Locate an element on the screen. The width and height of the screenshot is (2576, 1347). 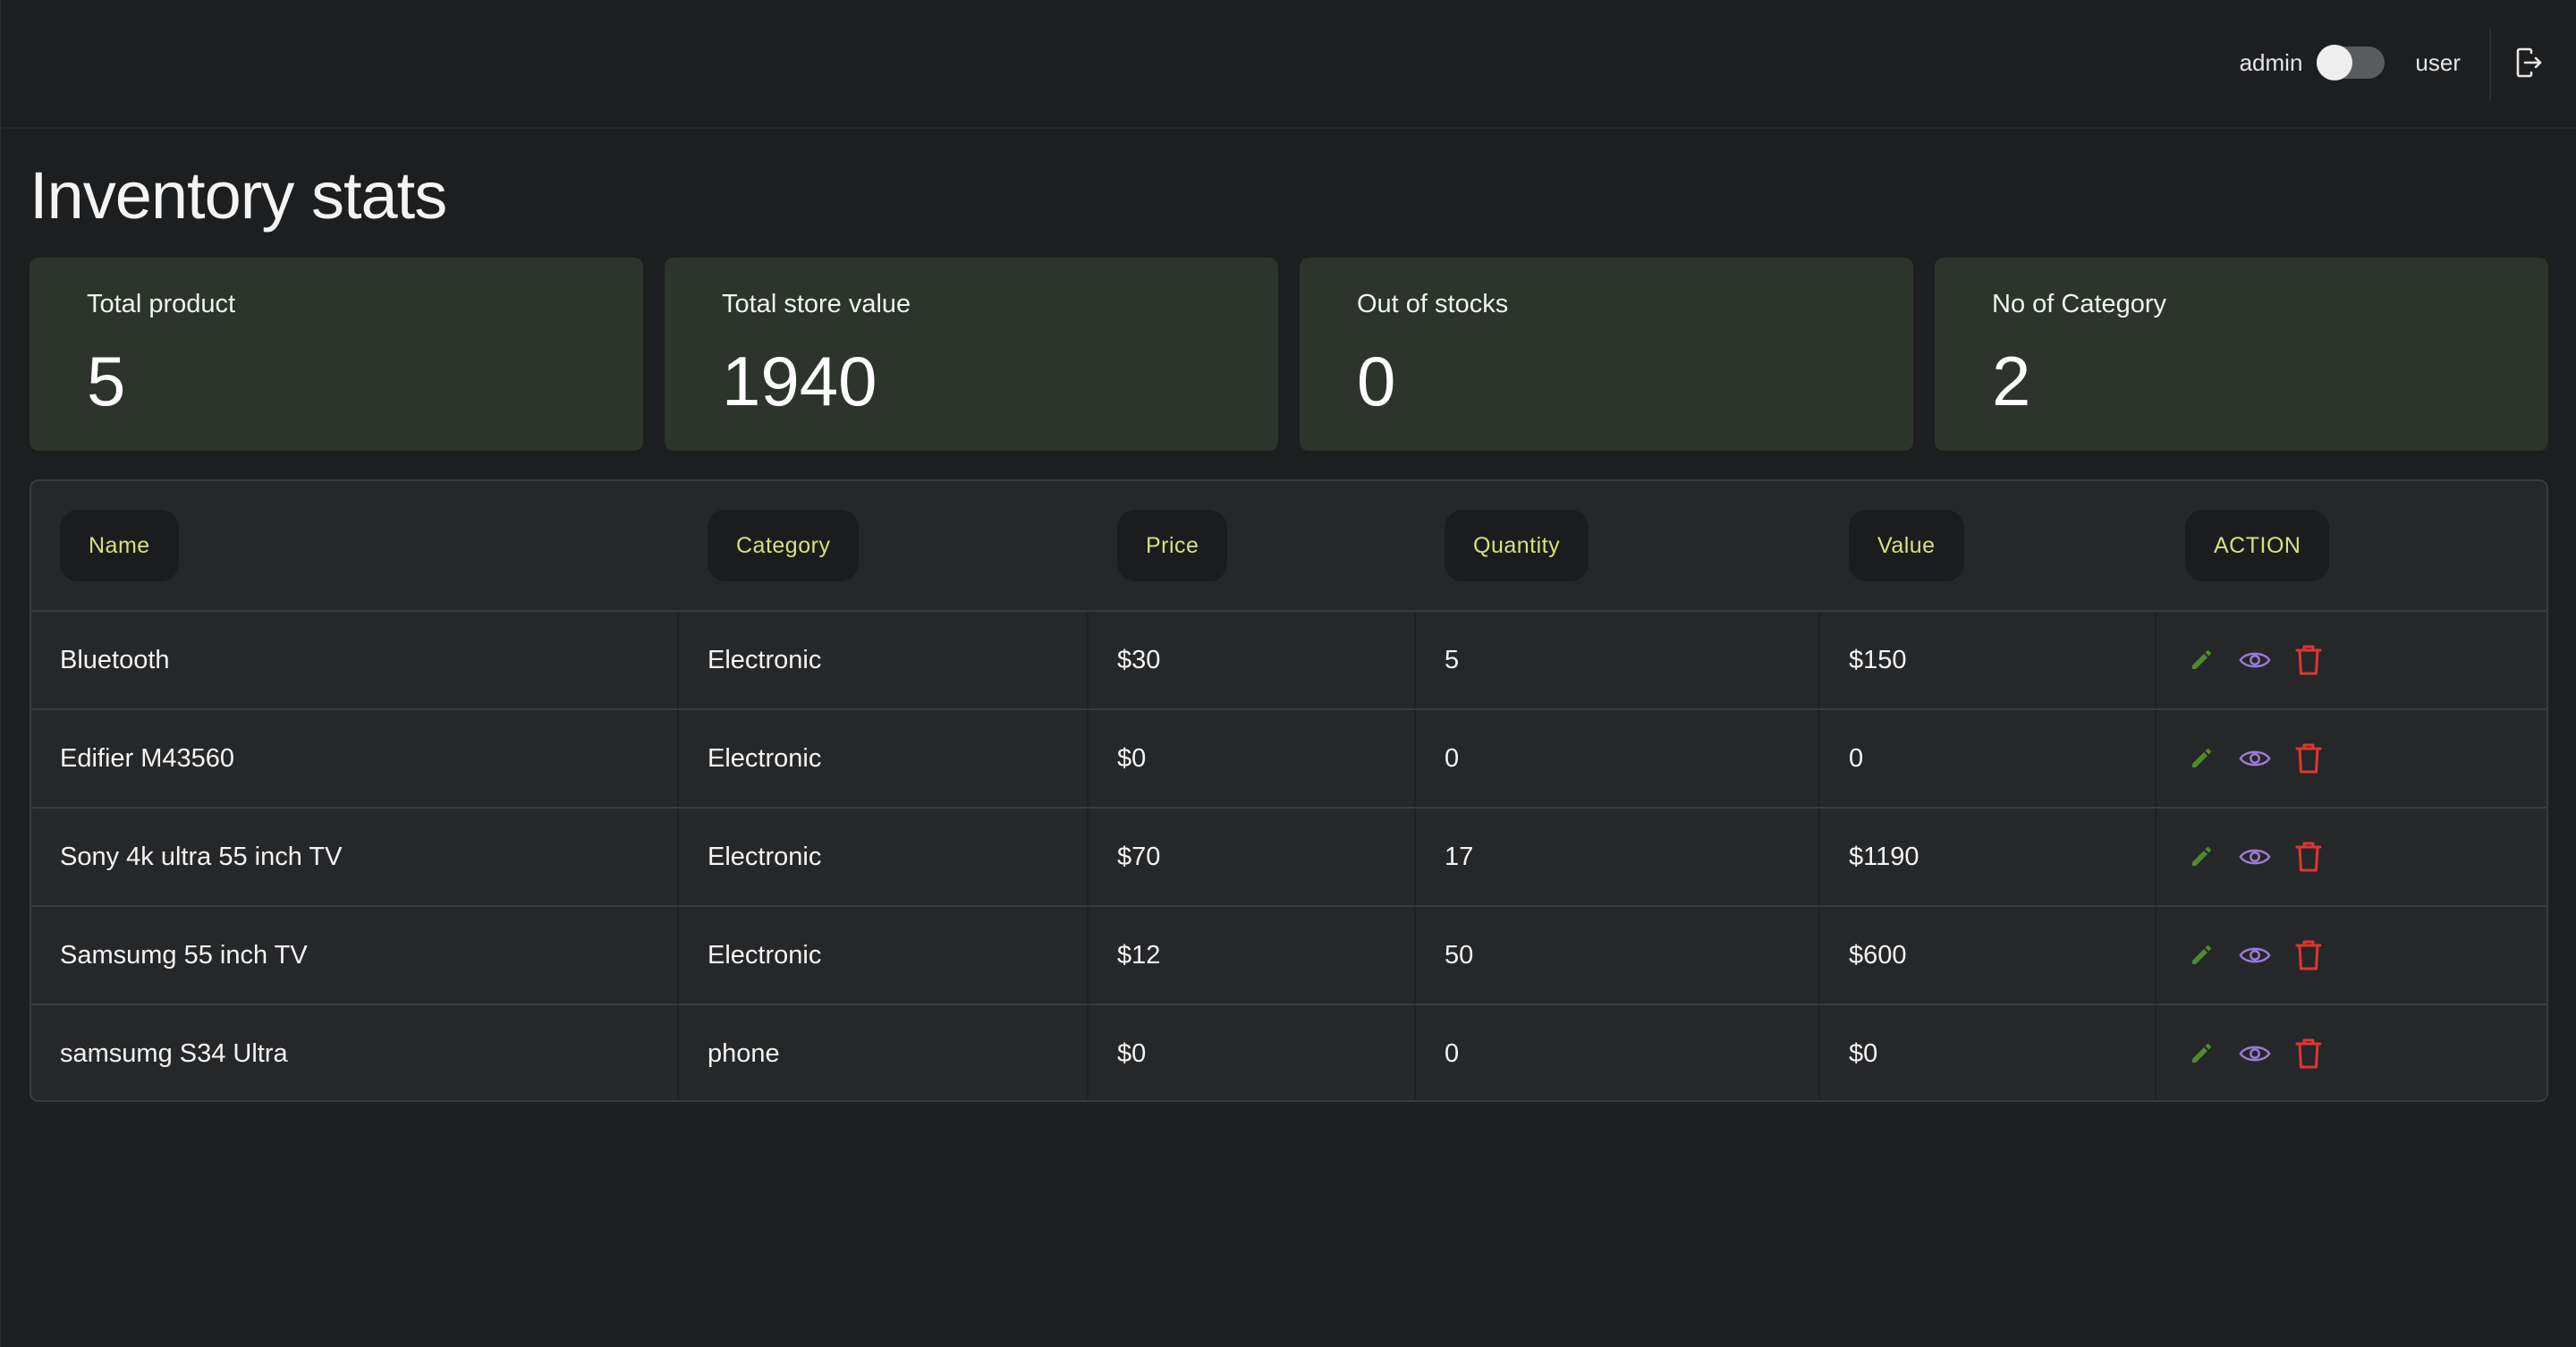
logout-button is located at coordinates (2528, 62).